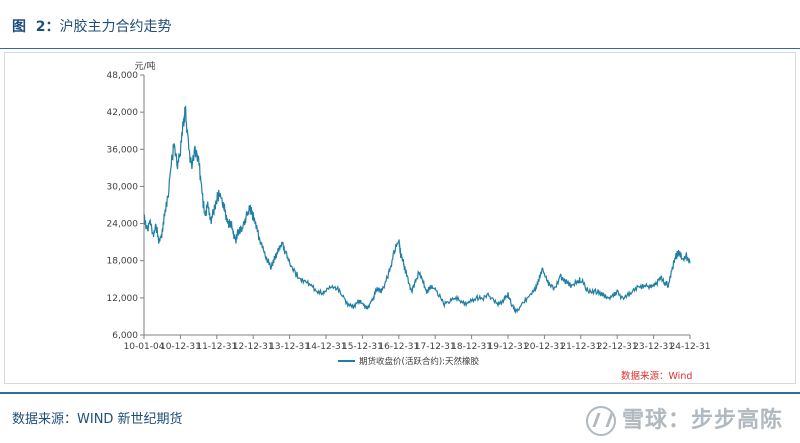  I want to click on y-tick-label: 18,000, so click(123, 262).